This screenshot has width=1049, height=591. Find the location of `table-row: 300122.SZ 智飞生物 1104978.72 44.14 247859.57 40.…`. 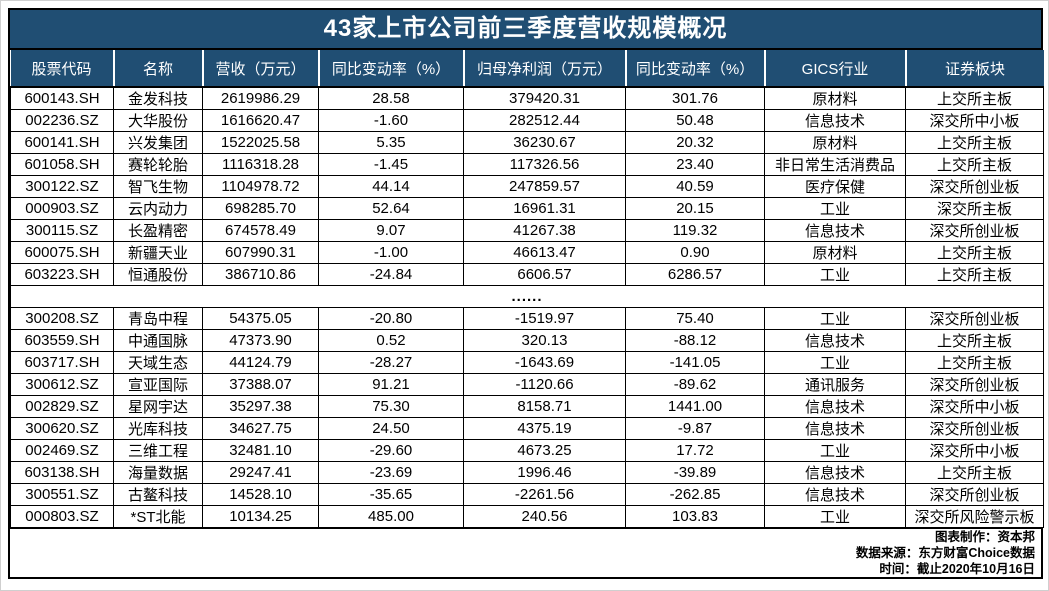

table-row: 300122.SZ 智飞生物 1104978.72 44.14 247859.57 40.… is located at coordinates (527, 186).